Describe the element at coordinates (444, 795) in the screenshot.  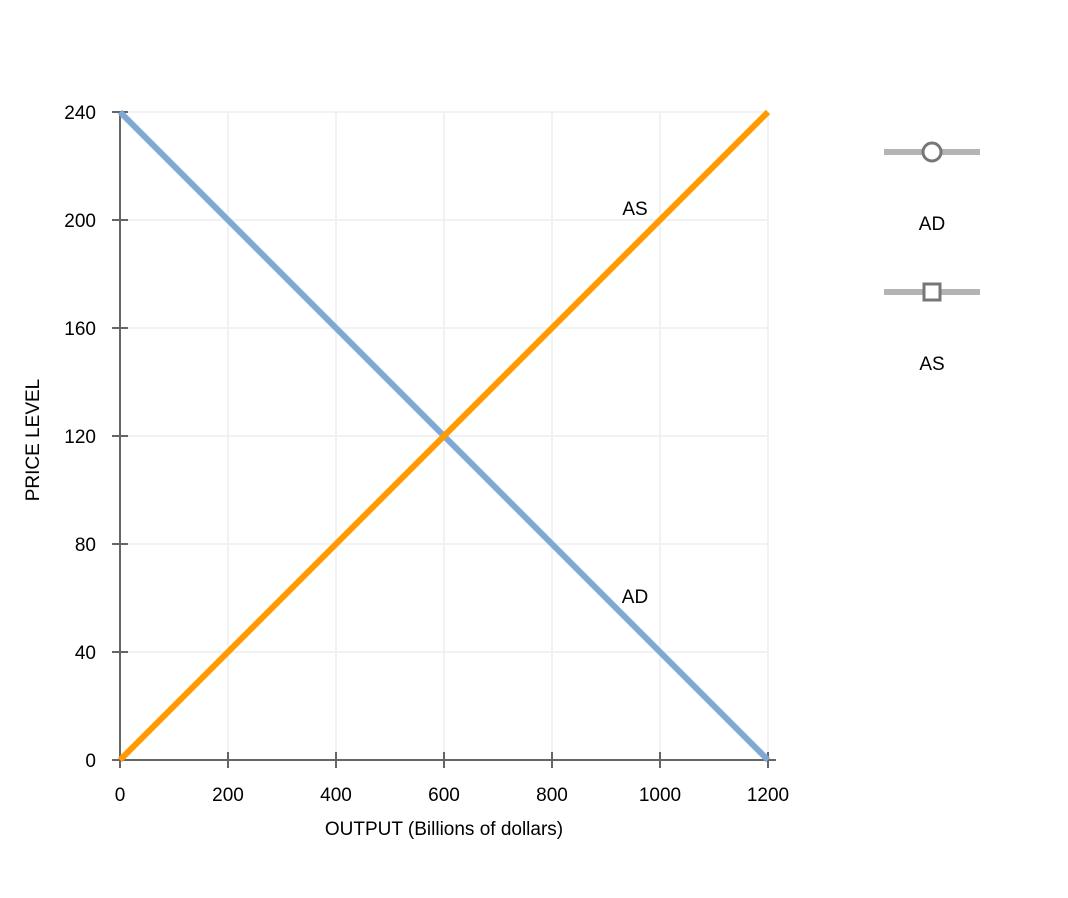
I see `x-tick-600: 600` at that location.